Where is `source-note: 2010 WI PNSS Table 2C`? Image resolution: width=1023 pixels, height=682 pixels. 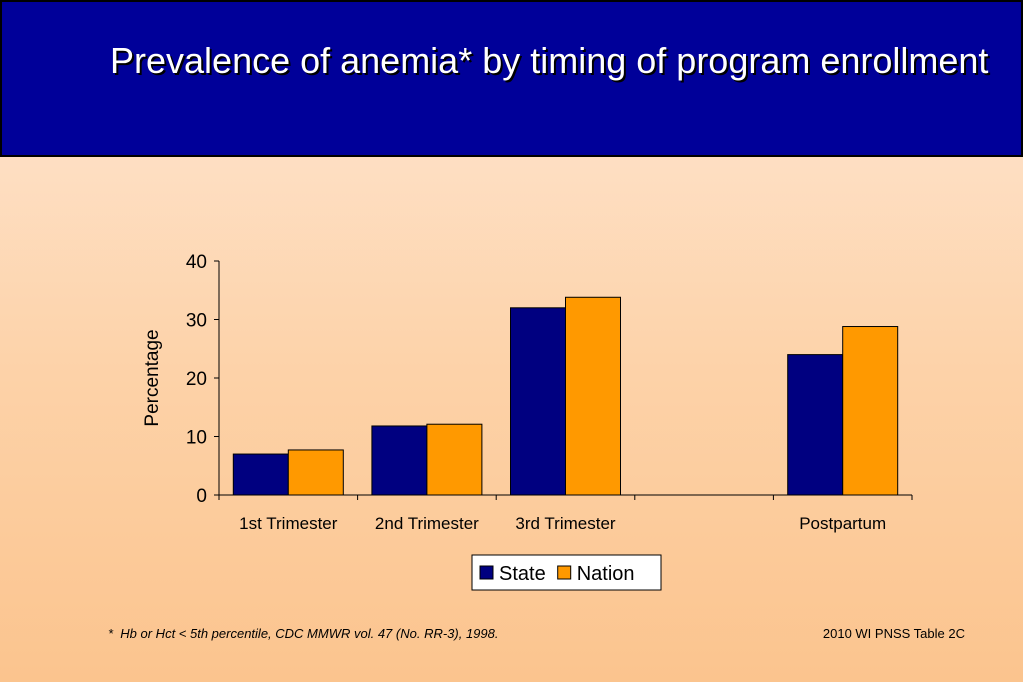 source-note: 2010 WI PNSS Table 2C is located at coordinates (893, 633).